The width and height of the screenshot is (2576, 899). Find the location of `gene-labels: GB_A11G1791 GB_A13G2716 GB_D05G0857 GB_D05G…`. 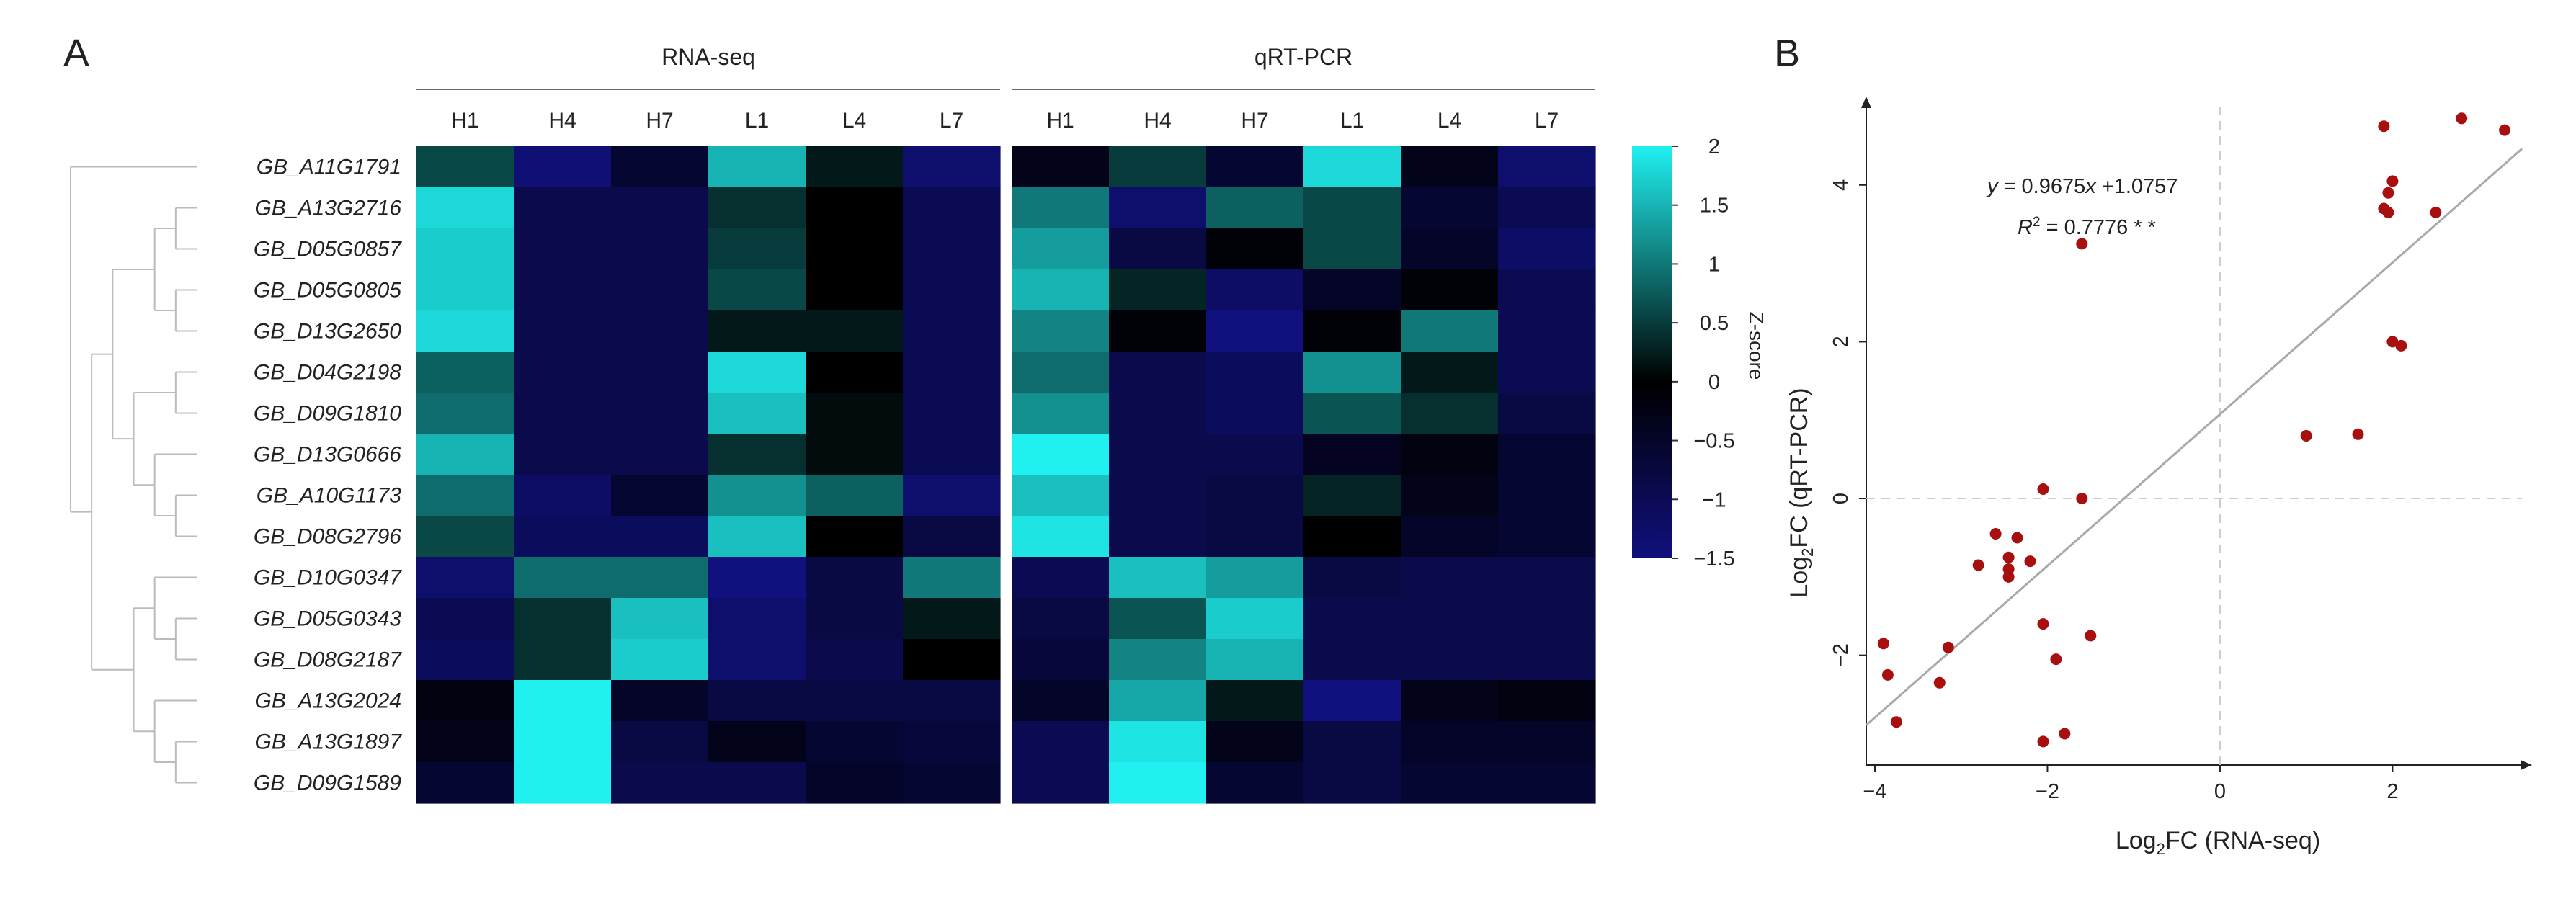

gene-labels: GB_A11G1791 GB_A13G2716 GB_D05G0857 GB_D05G… is located at coordinates (328, 475).